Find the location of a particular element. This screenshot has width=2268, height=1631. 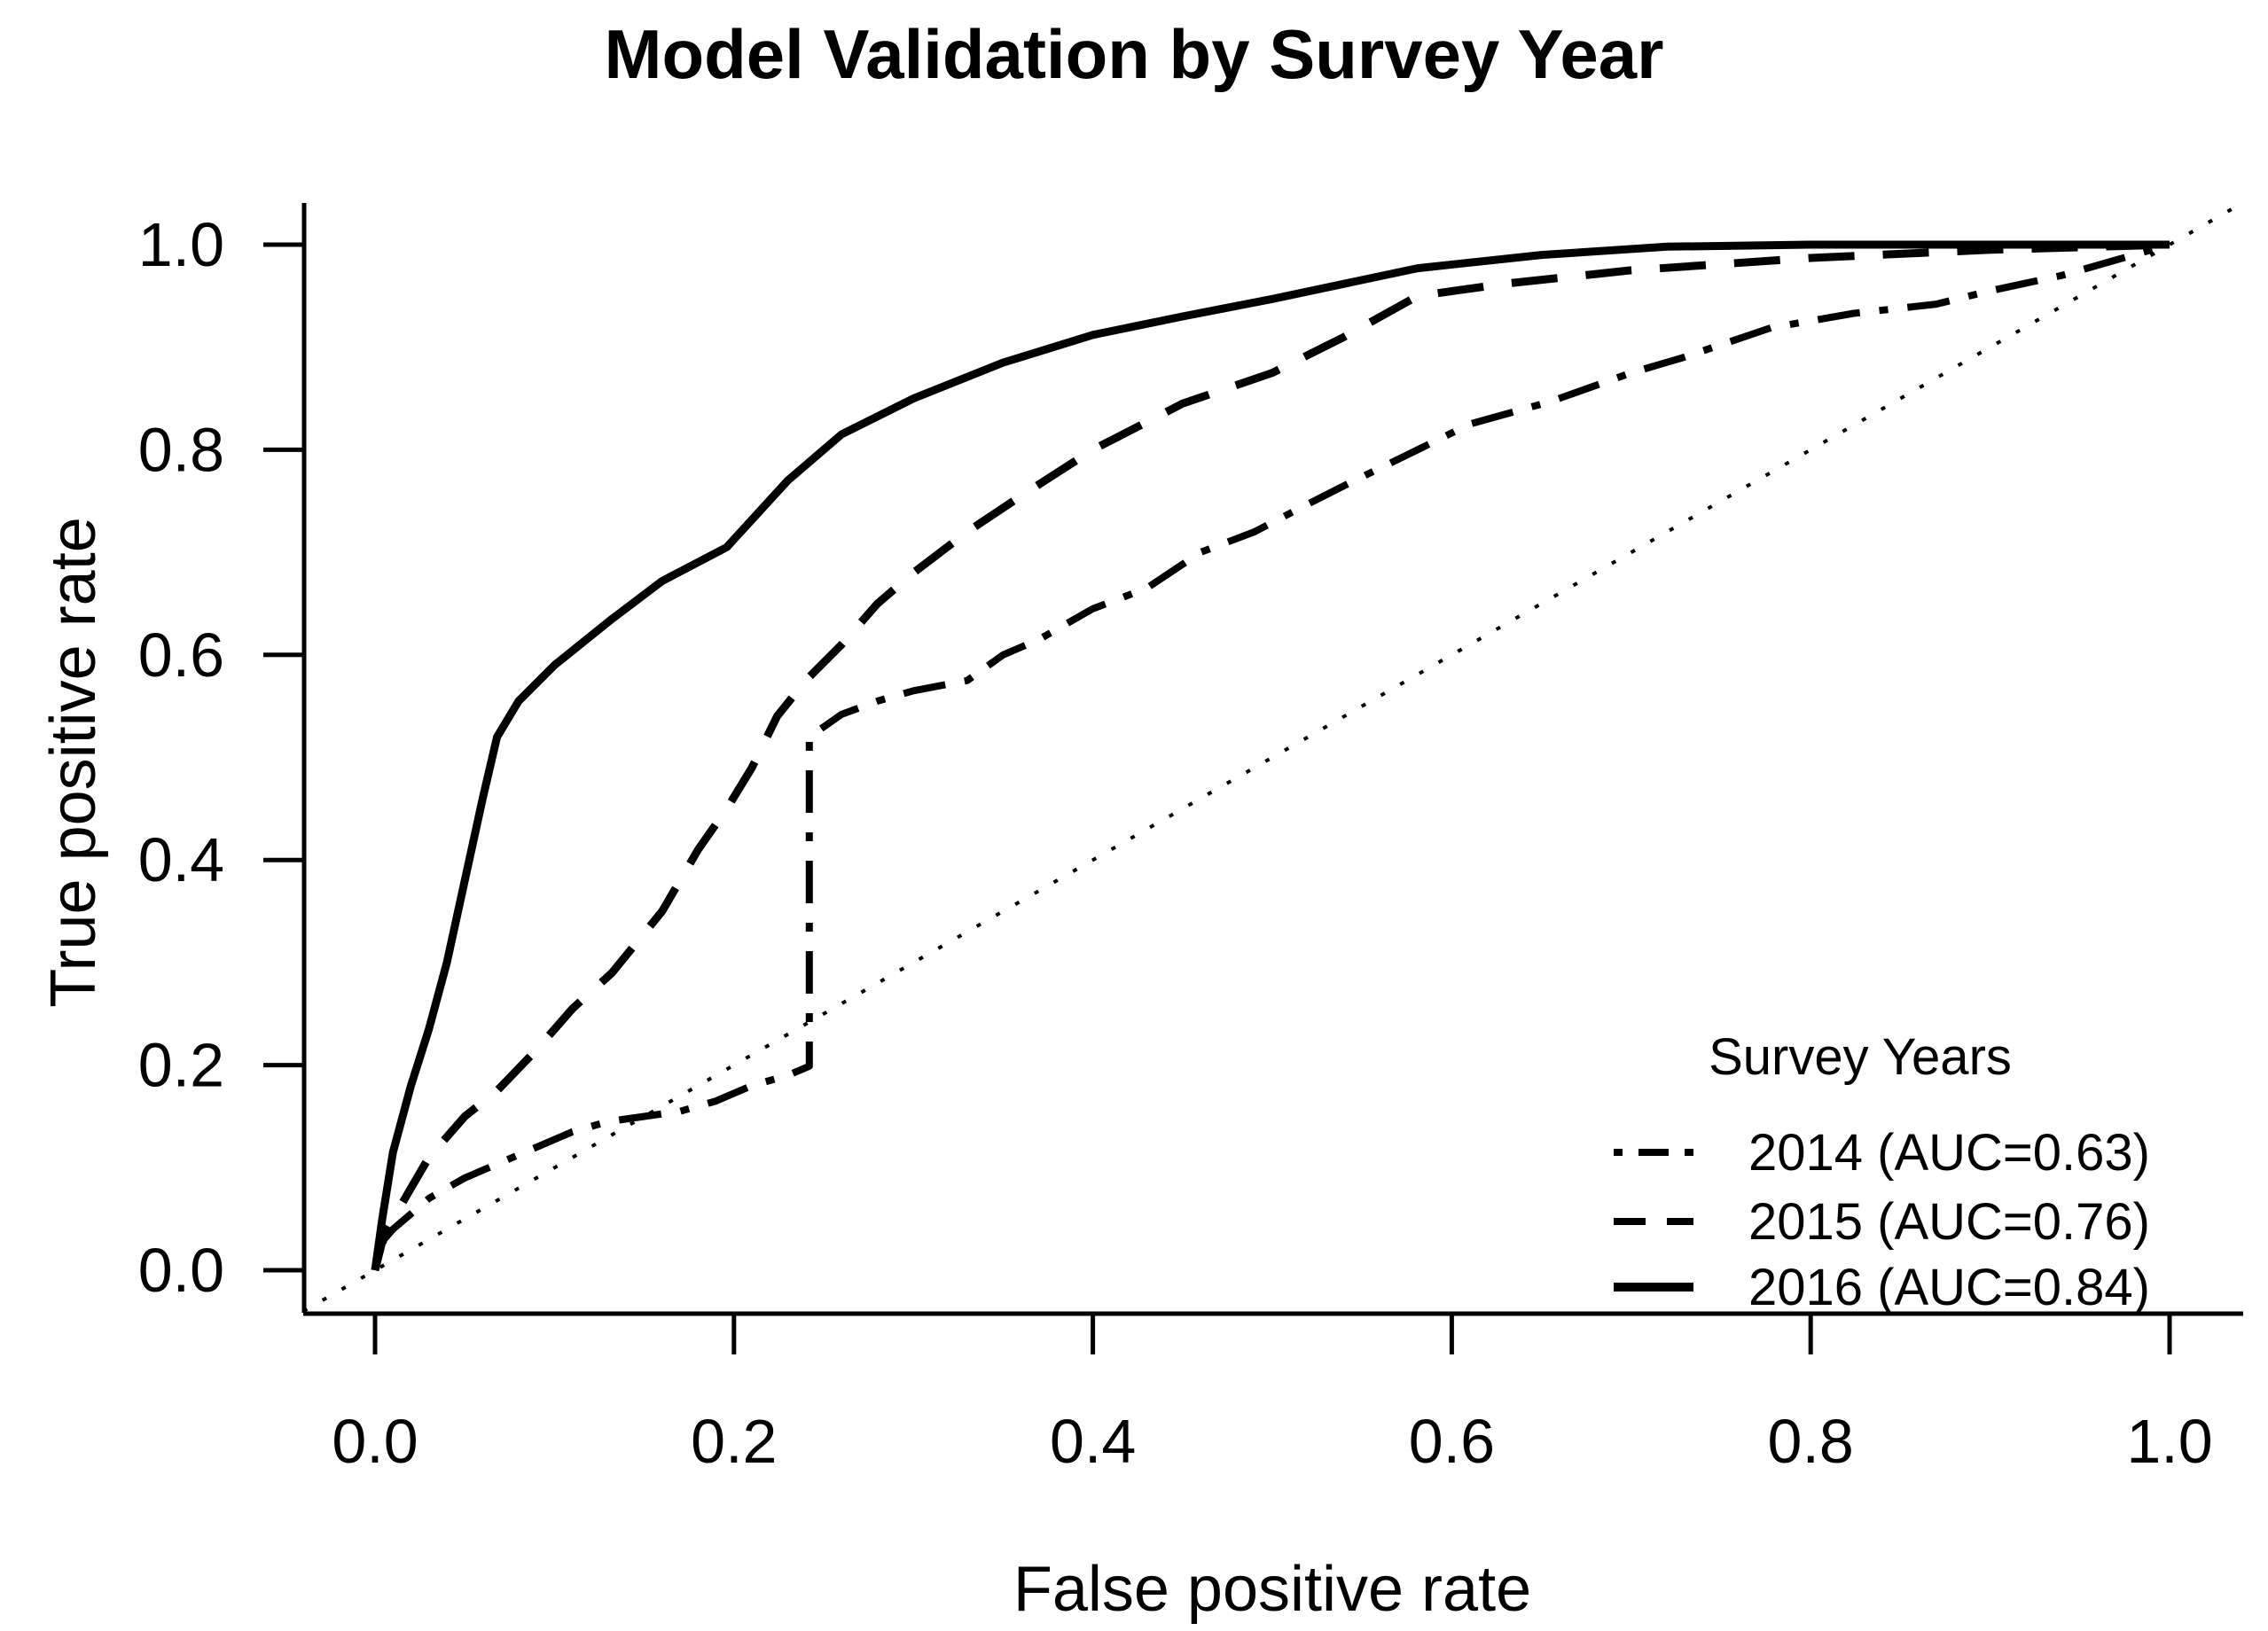

x-tick-label: 0.2 is located at coordinates (734, 1441).